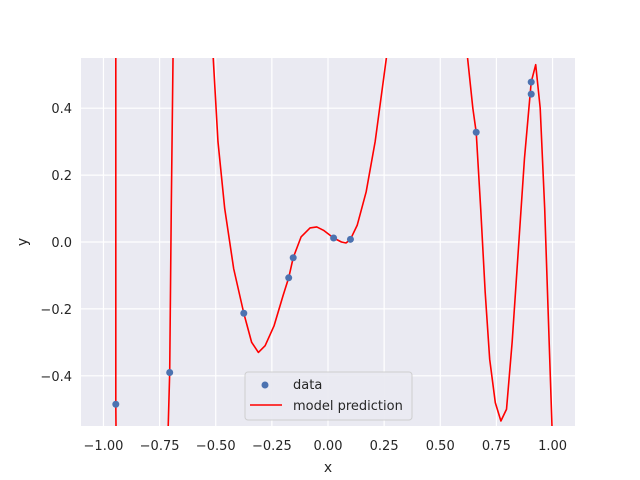  What do you see at coordinates (216, 446) in the screenshot?
I see `x-tick-label: −0.50` at bounding box center [216, 446].